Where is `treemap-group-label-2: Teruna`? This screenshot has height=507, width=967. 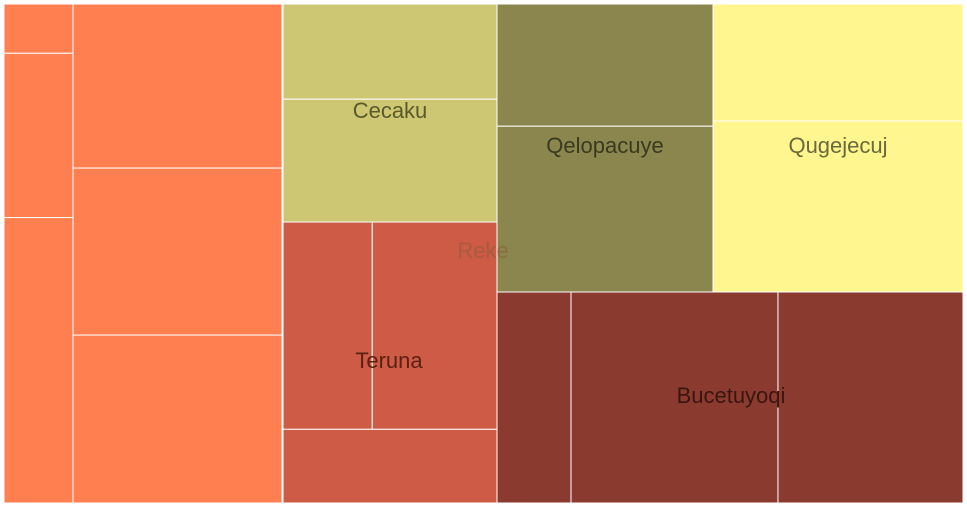
treemap-group-label-2: Teruna is located at coordinates (389, 360).